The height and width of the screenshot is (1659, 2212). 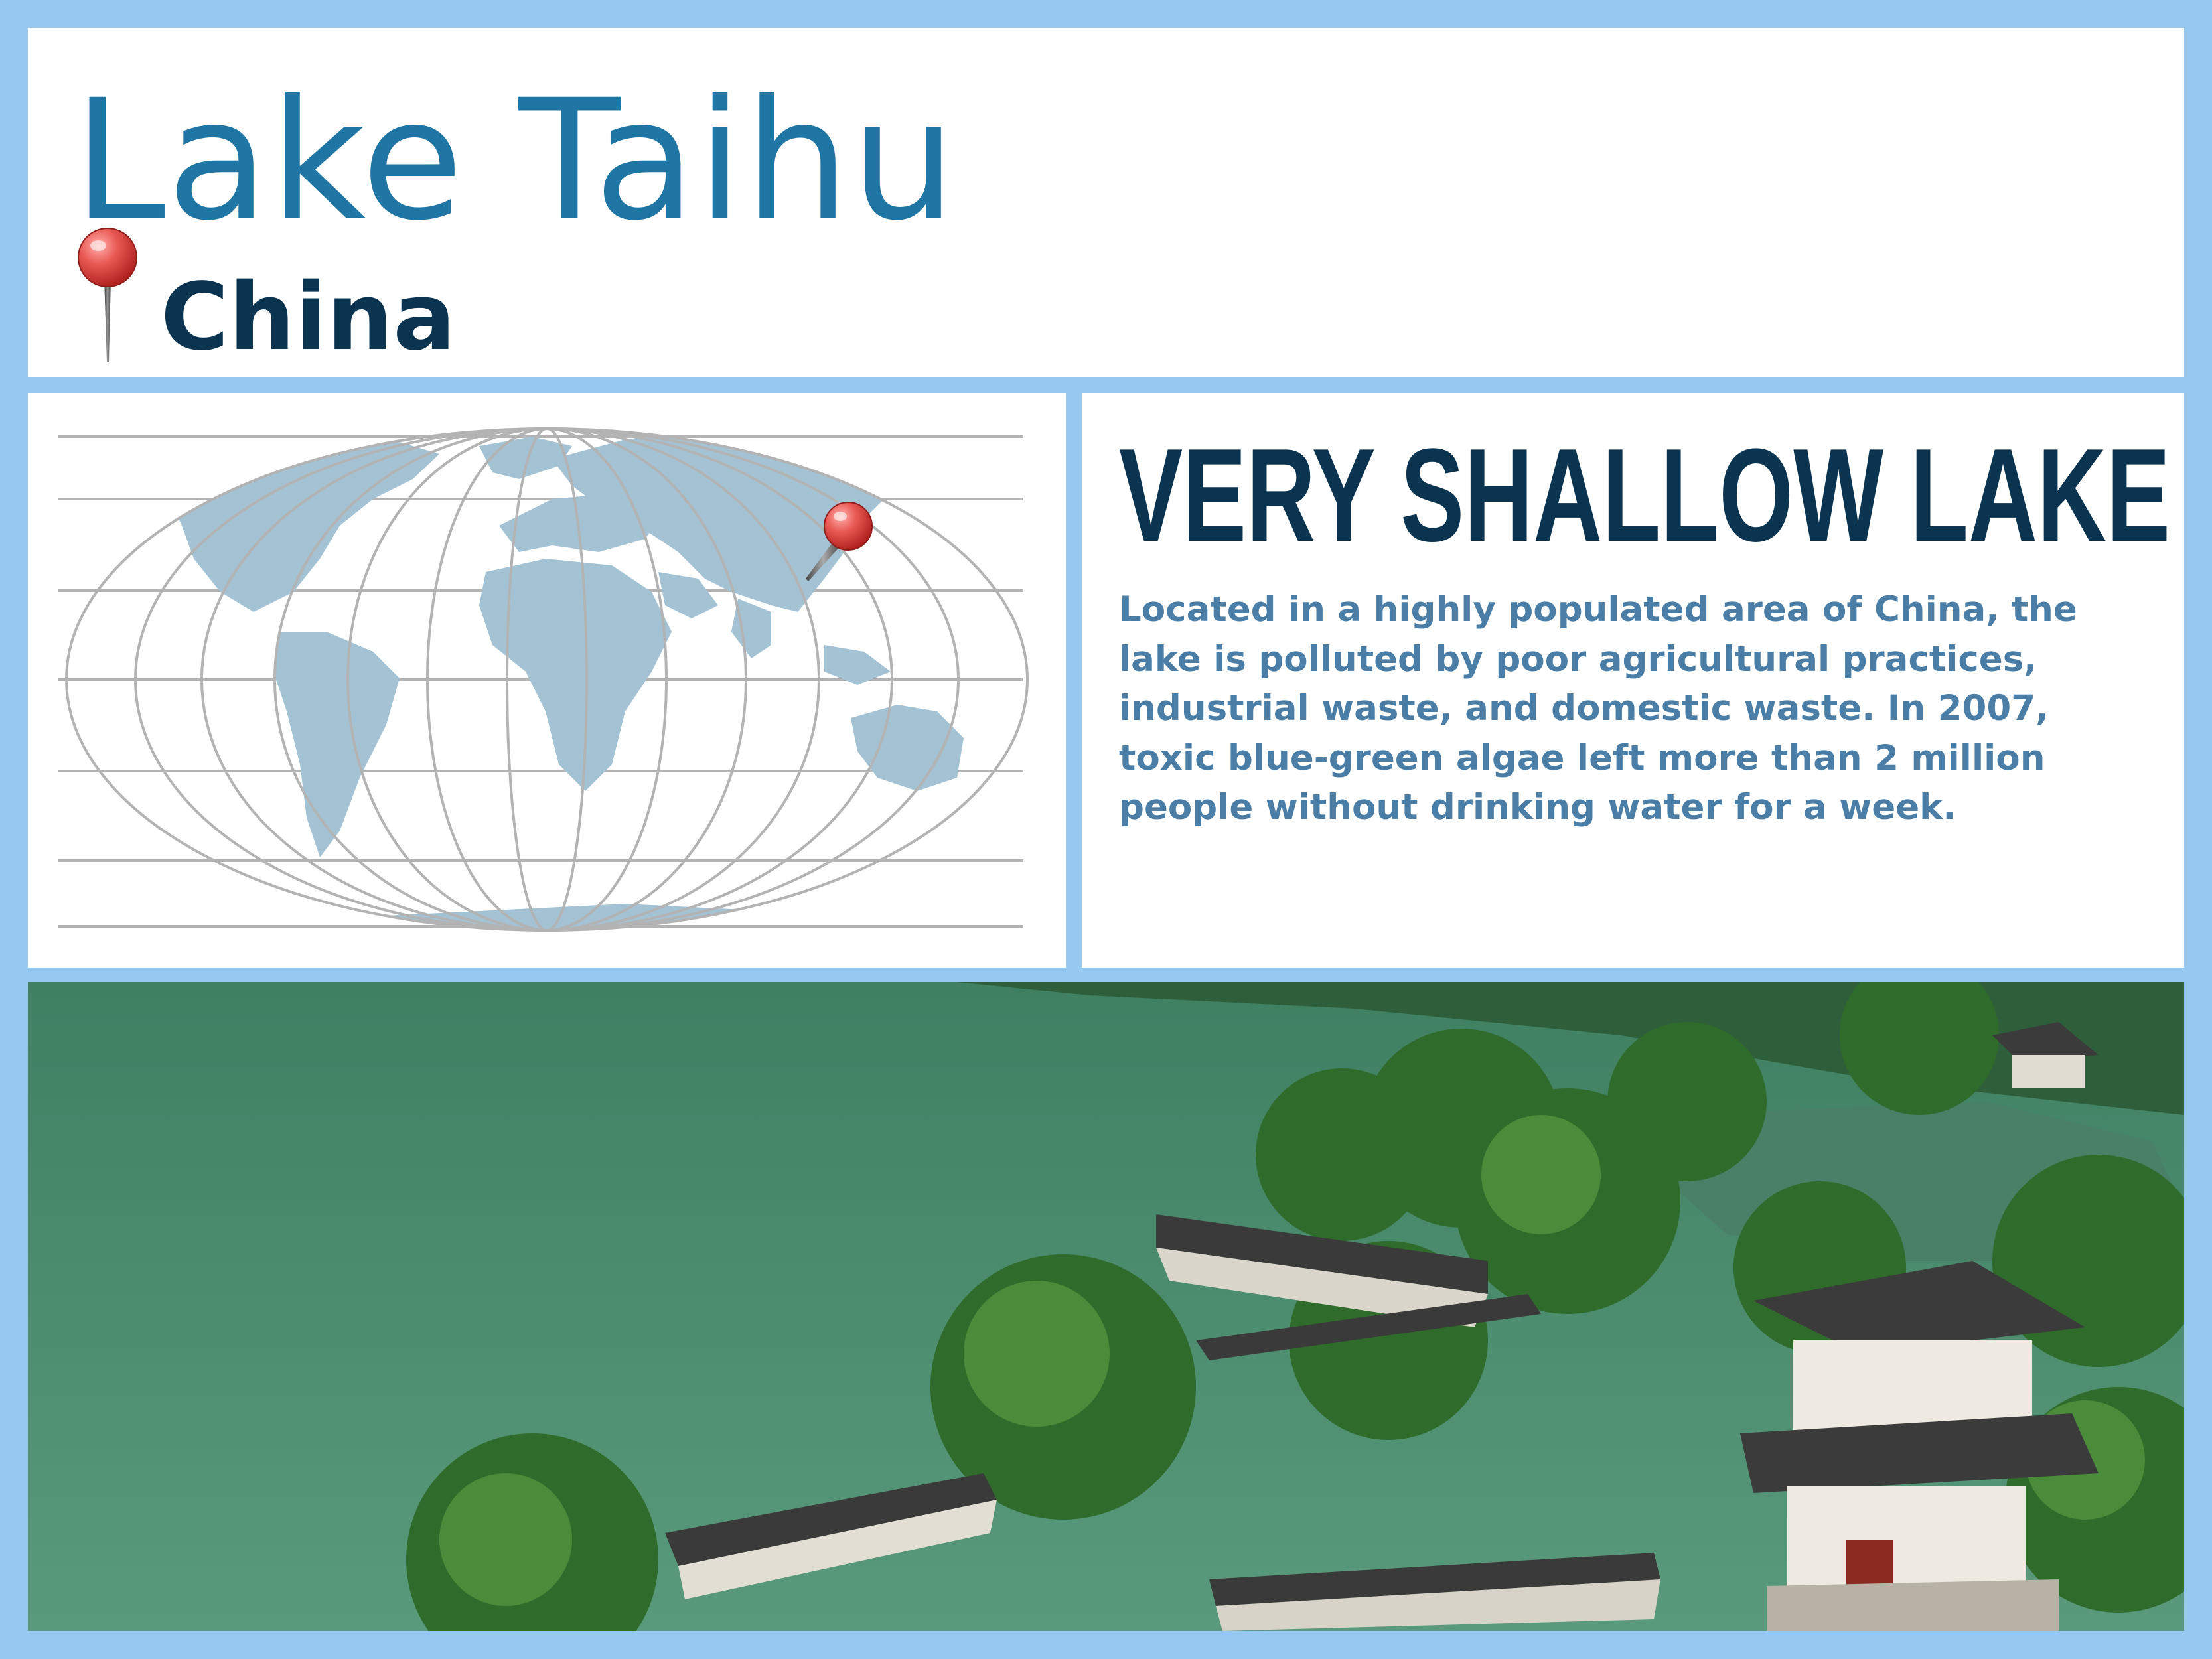 I want to click on world-map, so click(x=543, y=679).